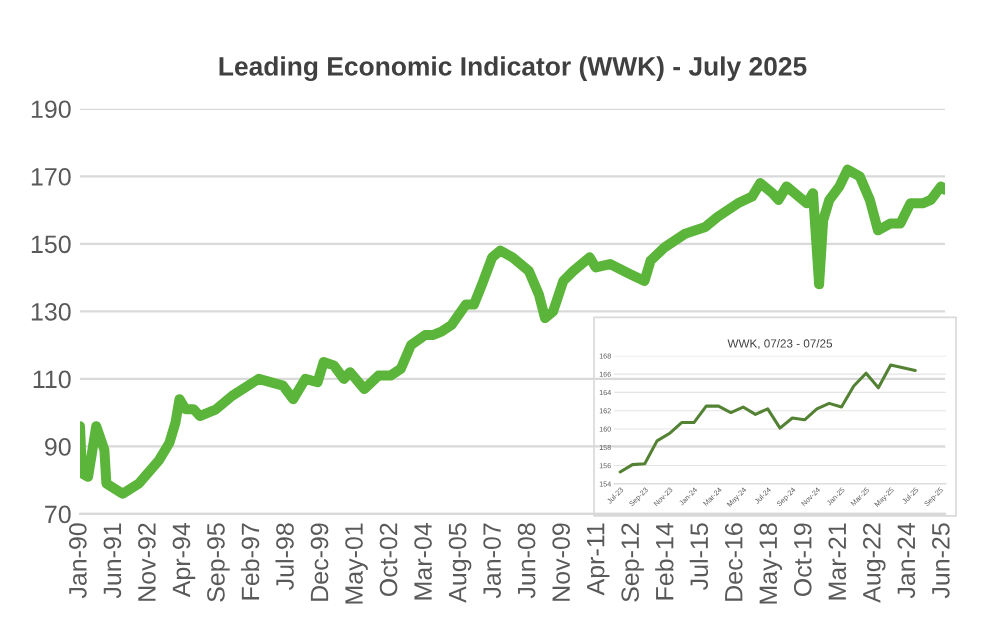  I want to click on x-tick-label: Nov-92, so click(147, 562).